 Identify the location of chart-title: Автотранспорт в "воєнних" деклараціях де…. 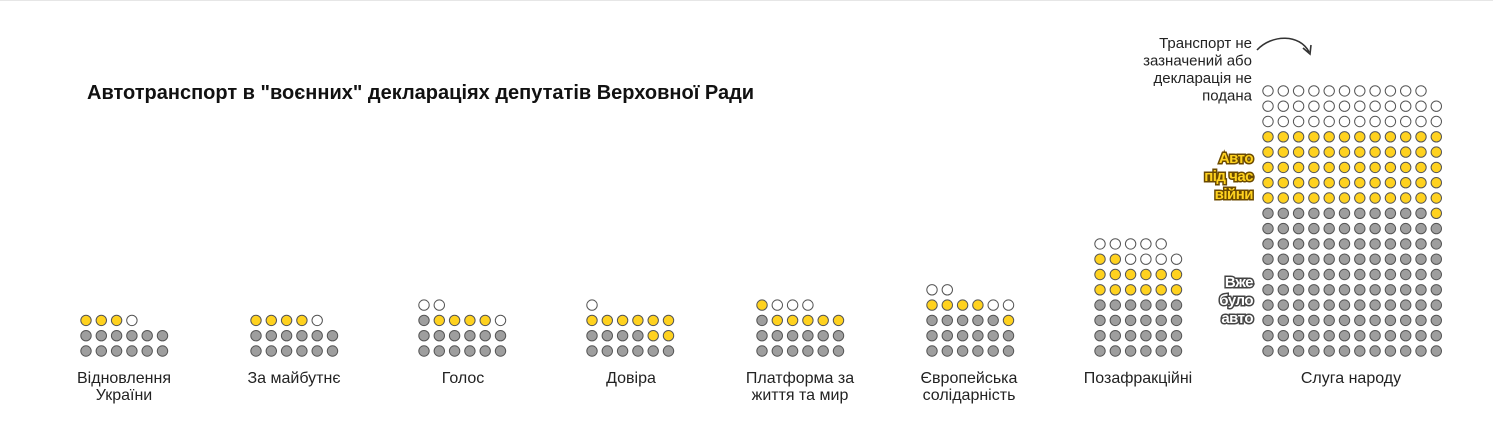
(420, 93).